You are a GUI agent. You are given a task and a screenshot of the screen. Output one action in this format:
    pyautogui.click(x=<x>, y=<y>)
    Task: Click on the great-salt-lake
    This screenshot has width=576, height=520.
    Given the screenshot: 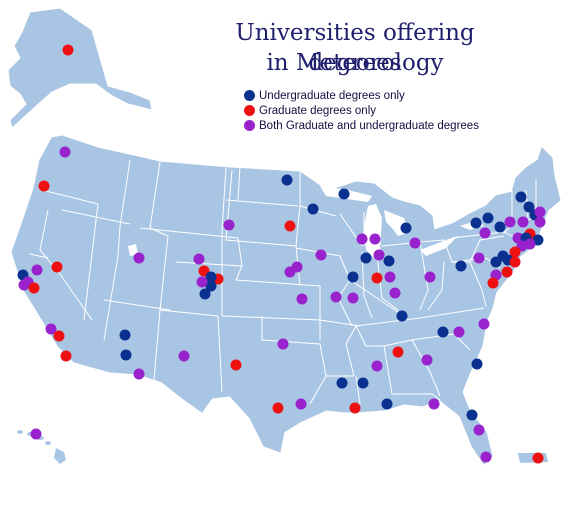 What is the action you would take?
    pyautogui.click(x=133, y=250)
    